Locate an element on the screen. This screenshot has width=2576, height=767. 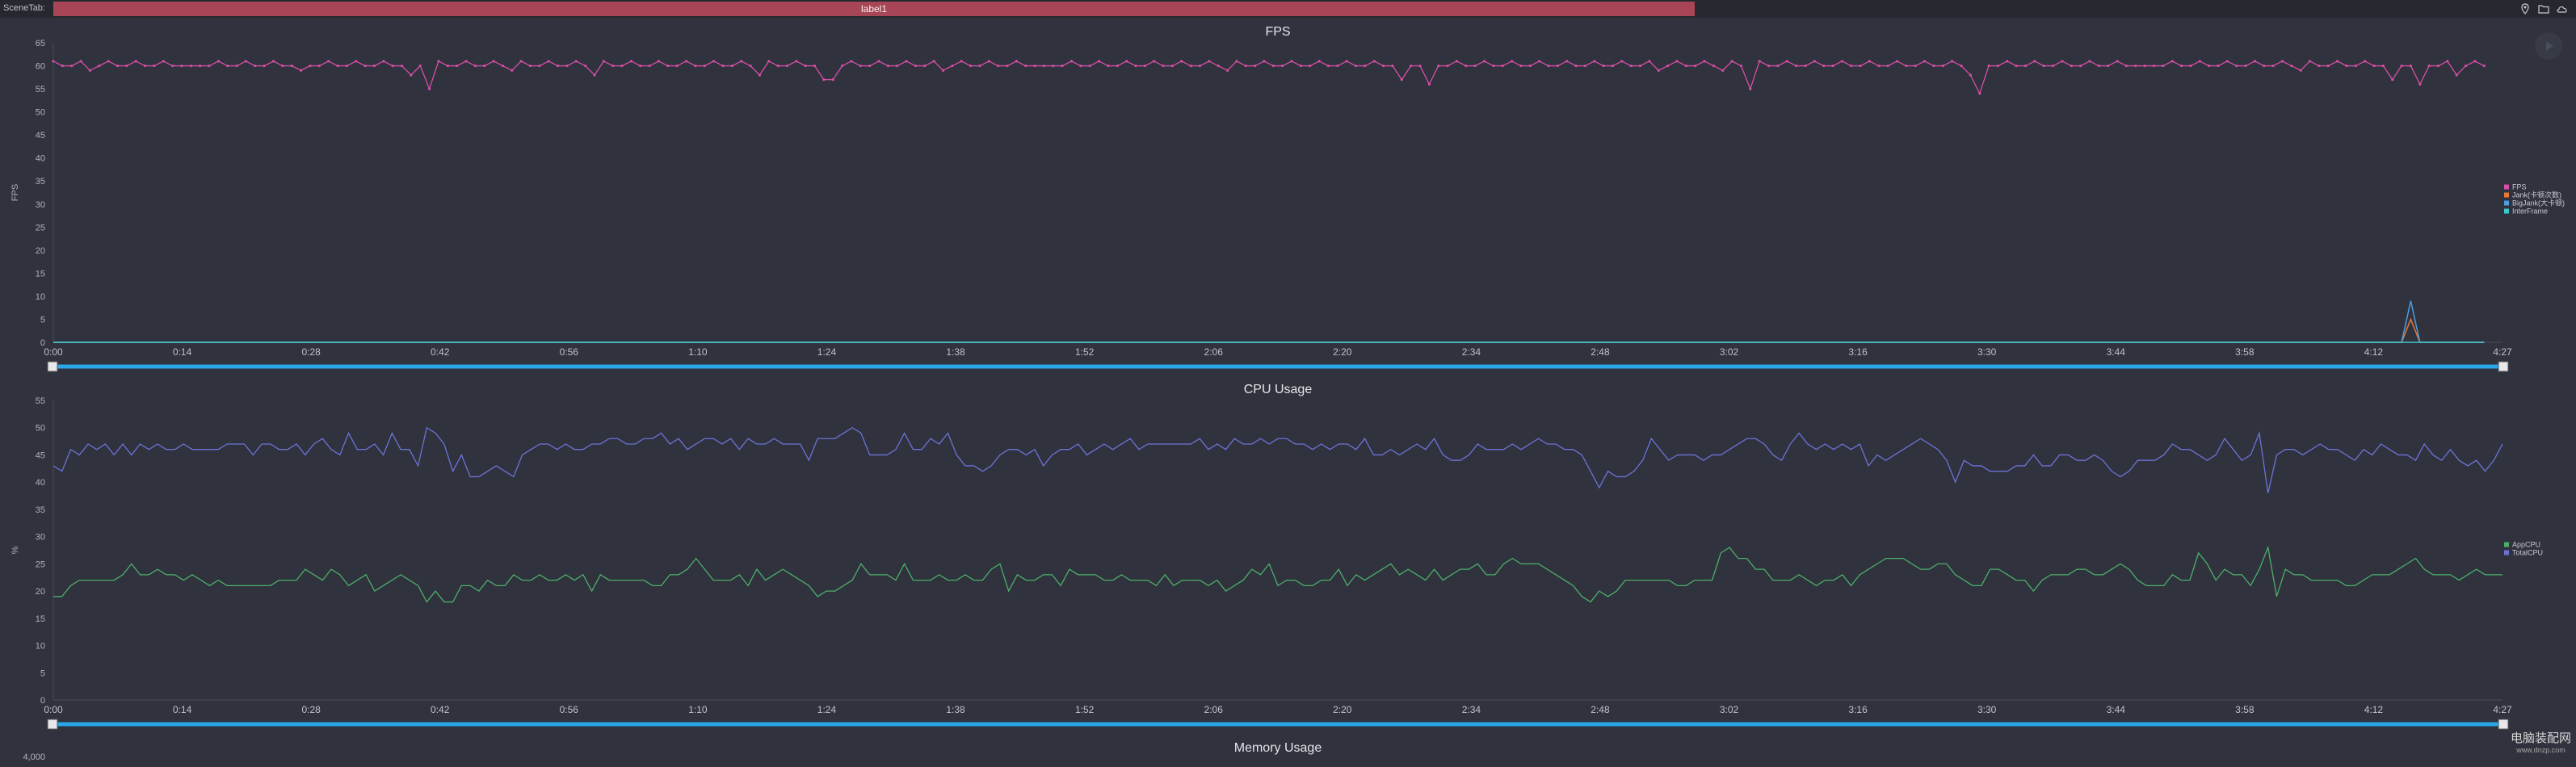
watermark: 电脑装配网 www.dnzp.com is located at coordinates (2542, 743).